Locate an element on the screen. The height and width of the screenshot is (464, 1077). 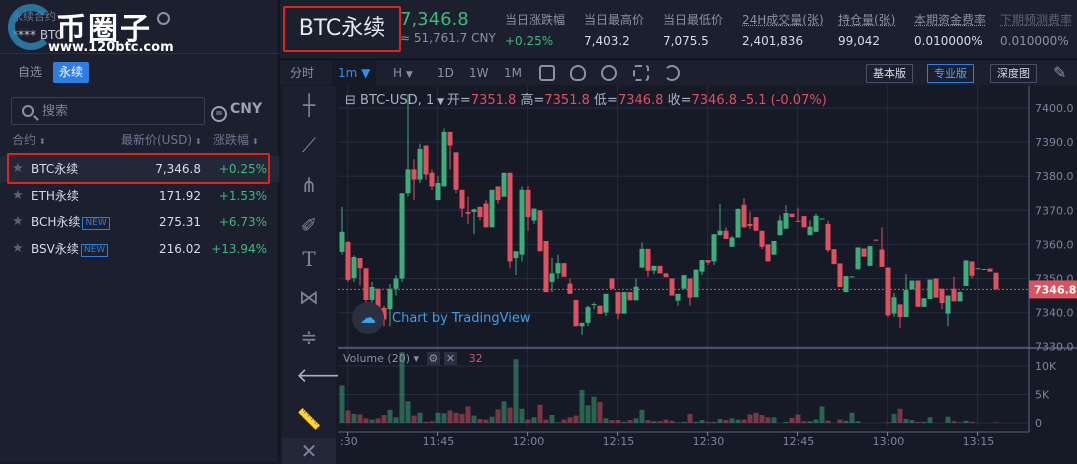
basic-view-button: 基本版 is located at coordinates (889, 73).